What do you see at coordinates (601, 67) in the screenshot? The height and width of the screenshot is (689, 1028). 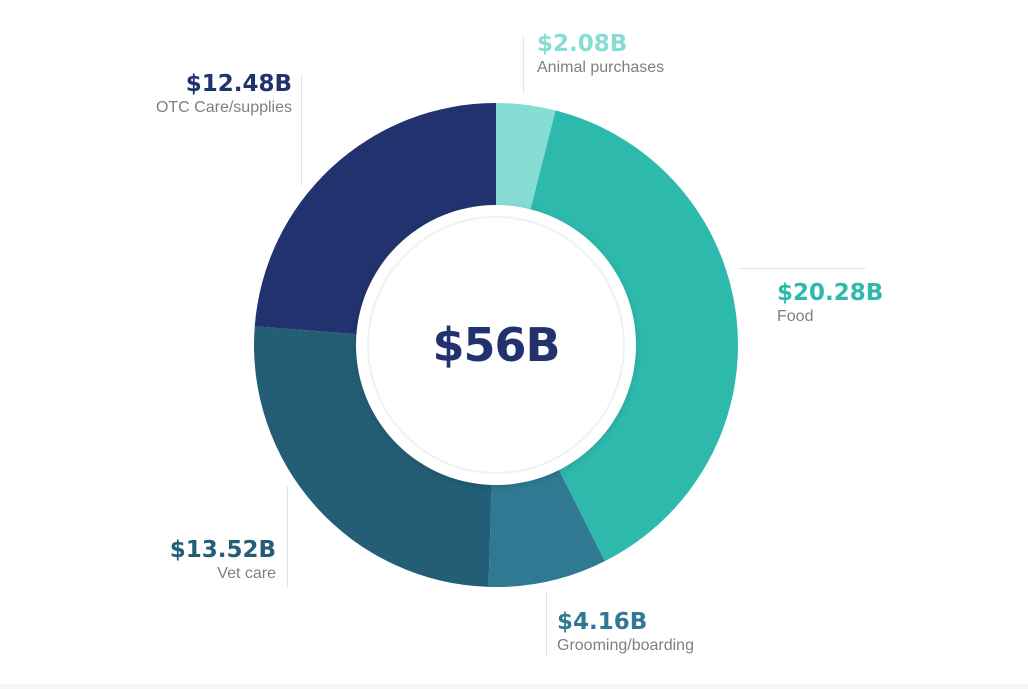 I see `slice-category-label: Animal purchases` at bounding box center [601, 67].